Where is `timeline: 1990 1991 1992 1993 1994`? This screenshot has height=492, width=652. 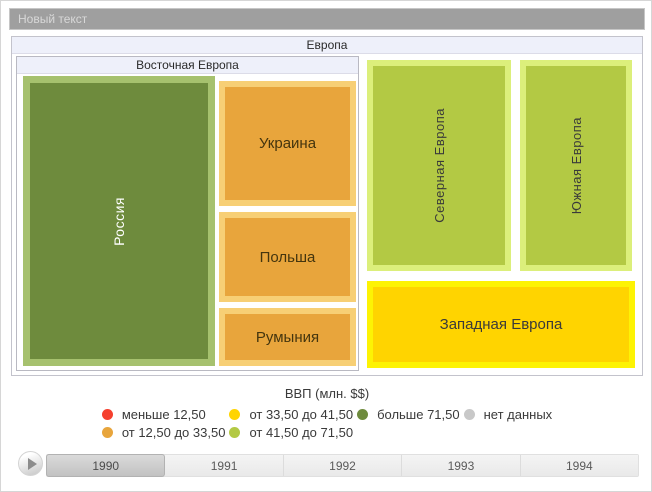
timeline: 1990 1991 1992 1993 1994 is located at coordinates (326, 464).